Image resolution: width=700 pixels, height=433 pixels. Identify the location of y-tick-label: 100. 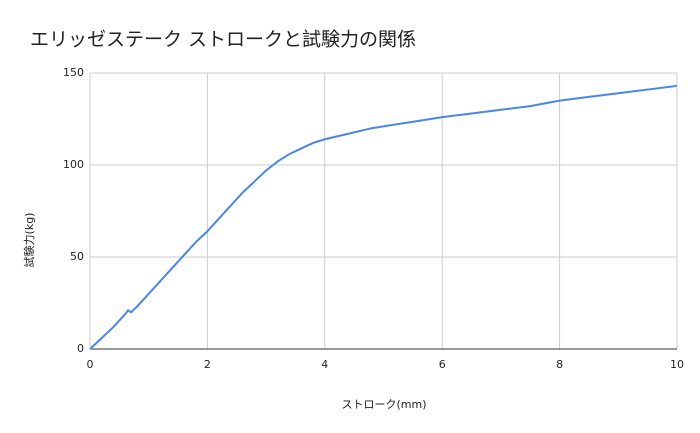
(73, 164).